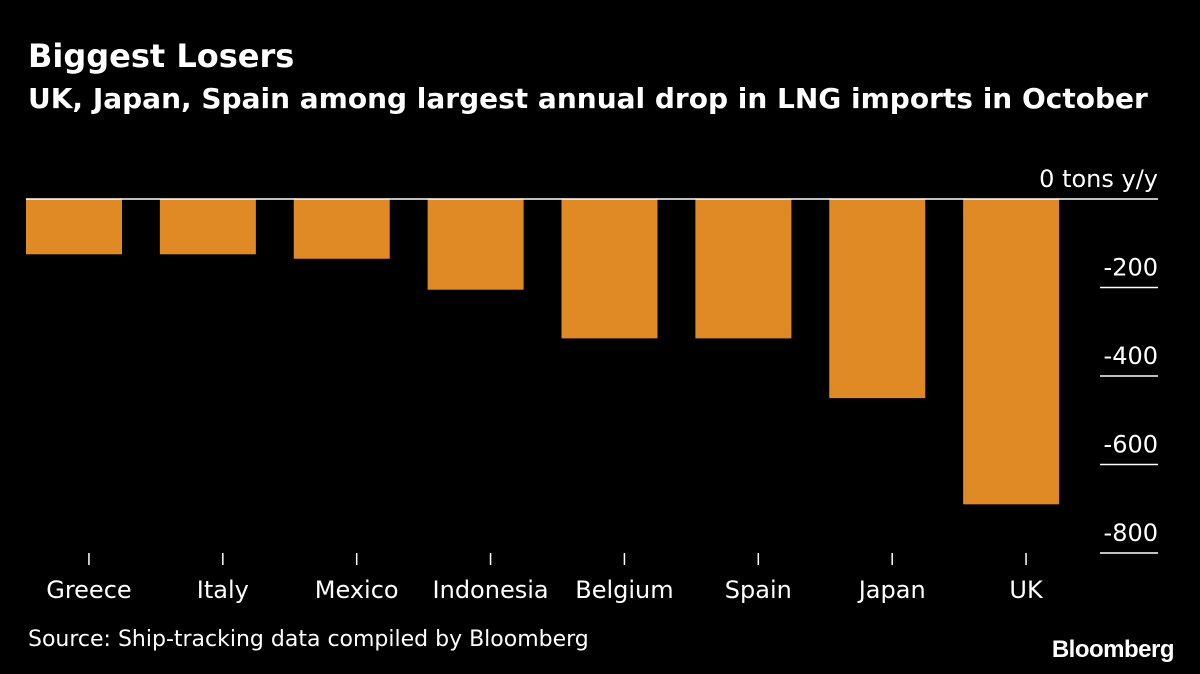  I want to click on x-tick-label: Indonesia, so click(491, 590).